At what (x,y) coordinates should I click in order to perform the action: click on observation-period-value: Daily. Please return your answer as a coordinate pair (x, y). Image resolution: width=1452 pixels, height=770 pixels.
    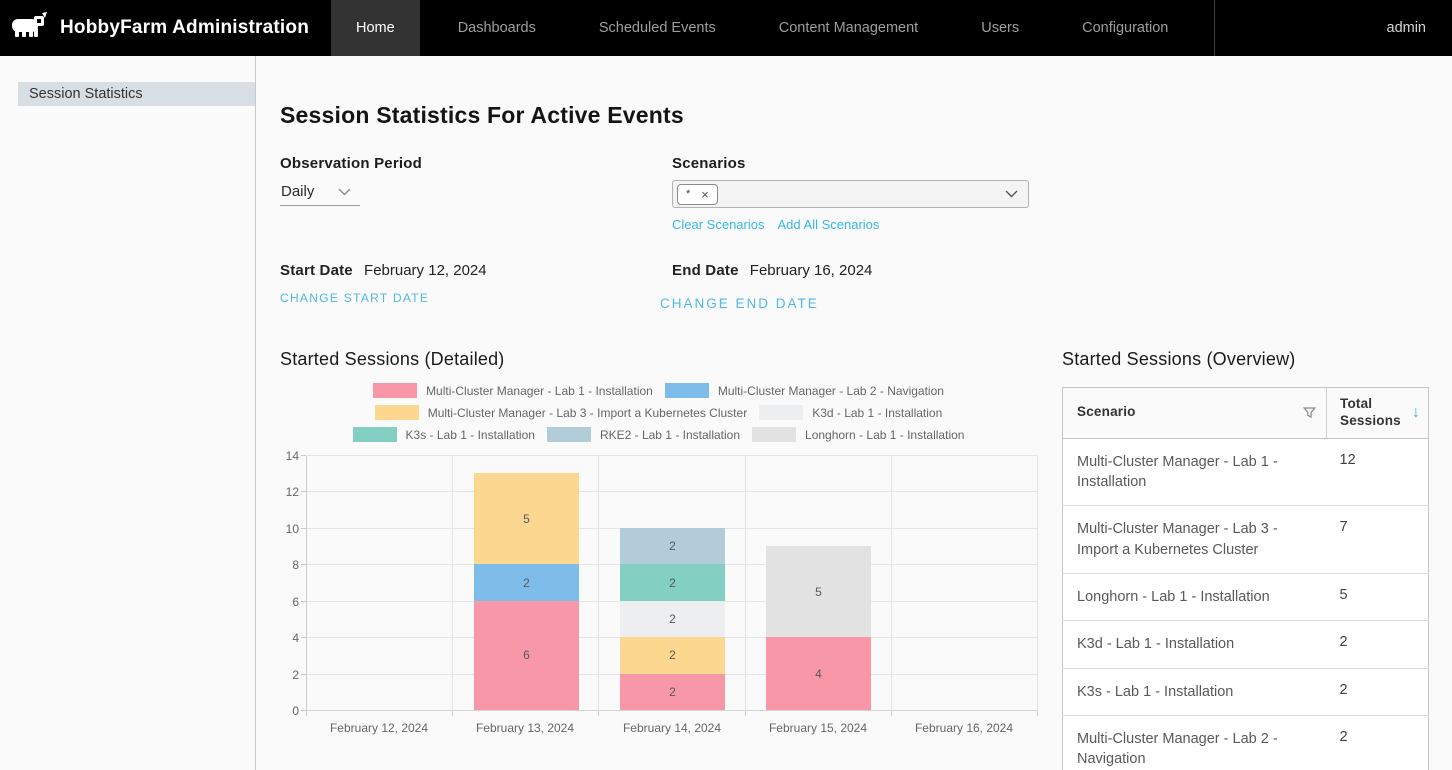
    Looking at the image, I should click on (298, 191).